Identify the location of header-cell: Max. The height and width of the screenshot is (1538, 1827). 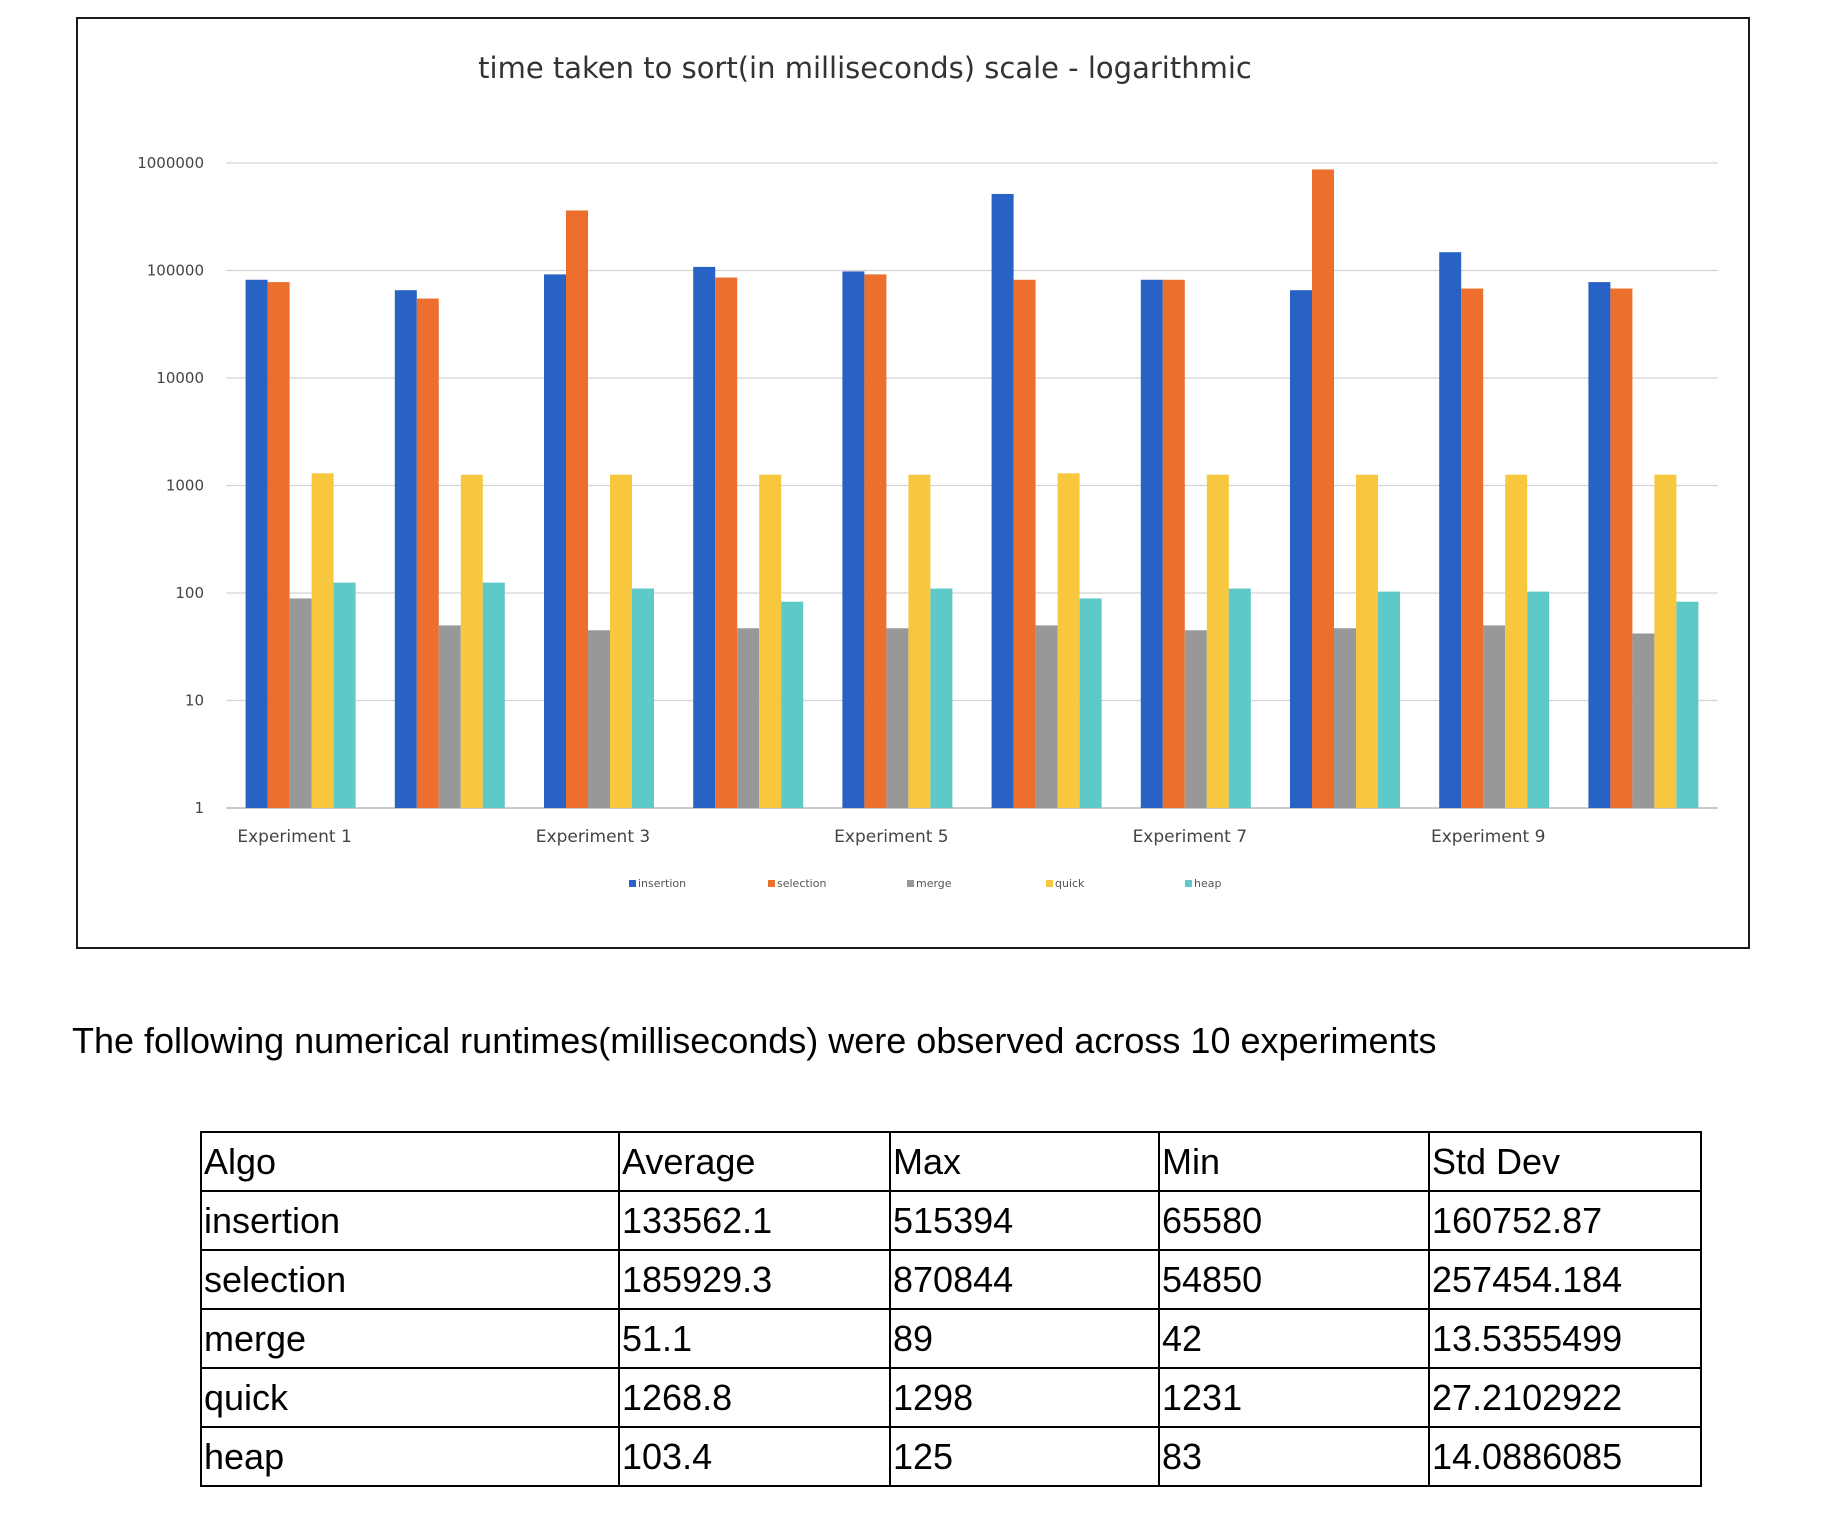
(1024, 1161).